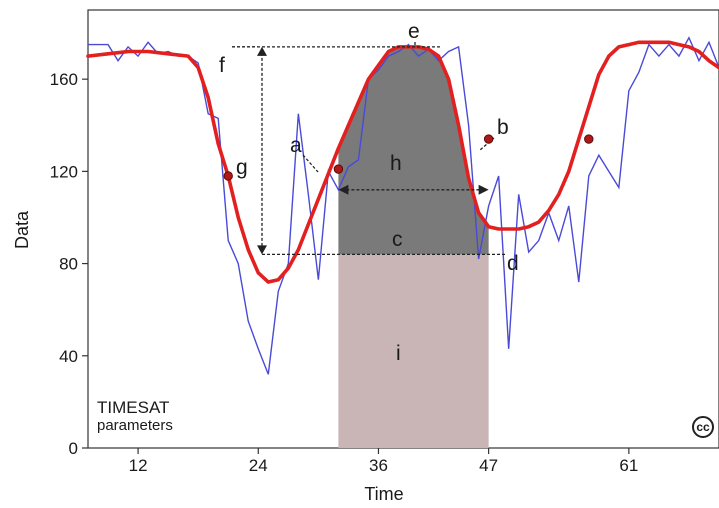  I want to click on annotation-b: b, so click(503, 127).